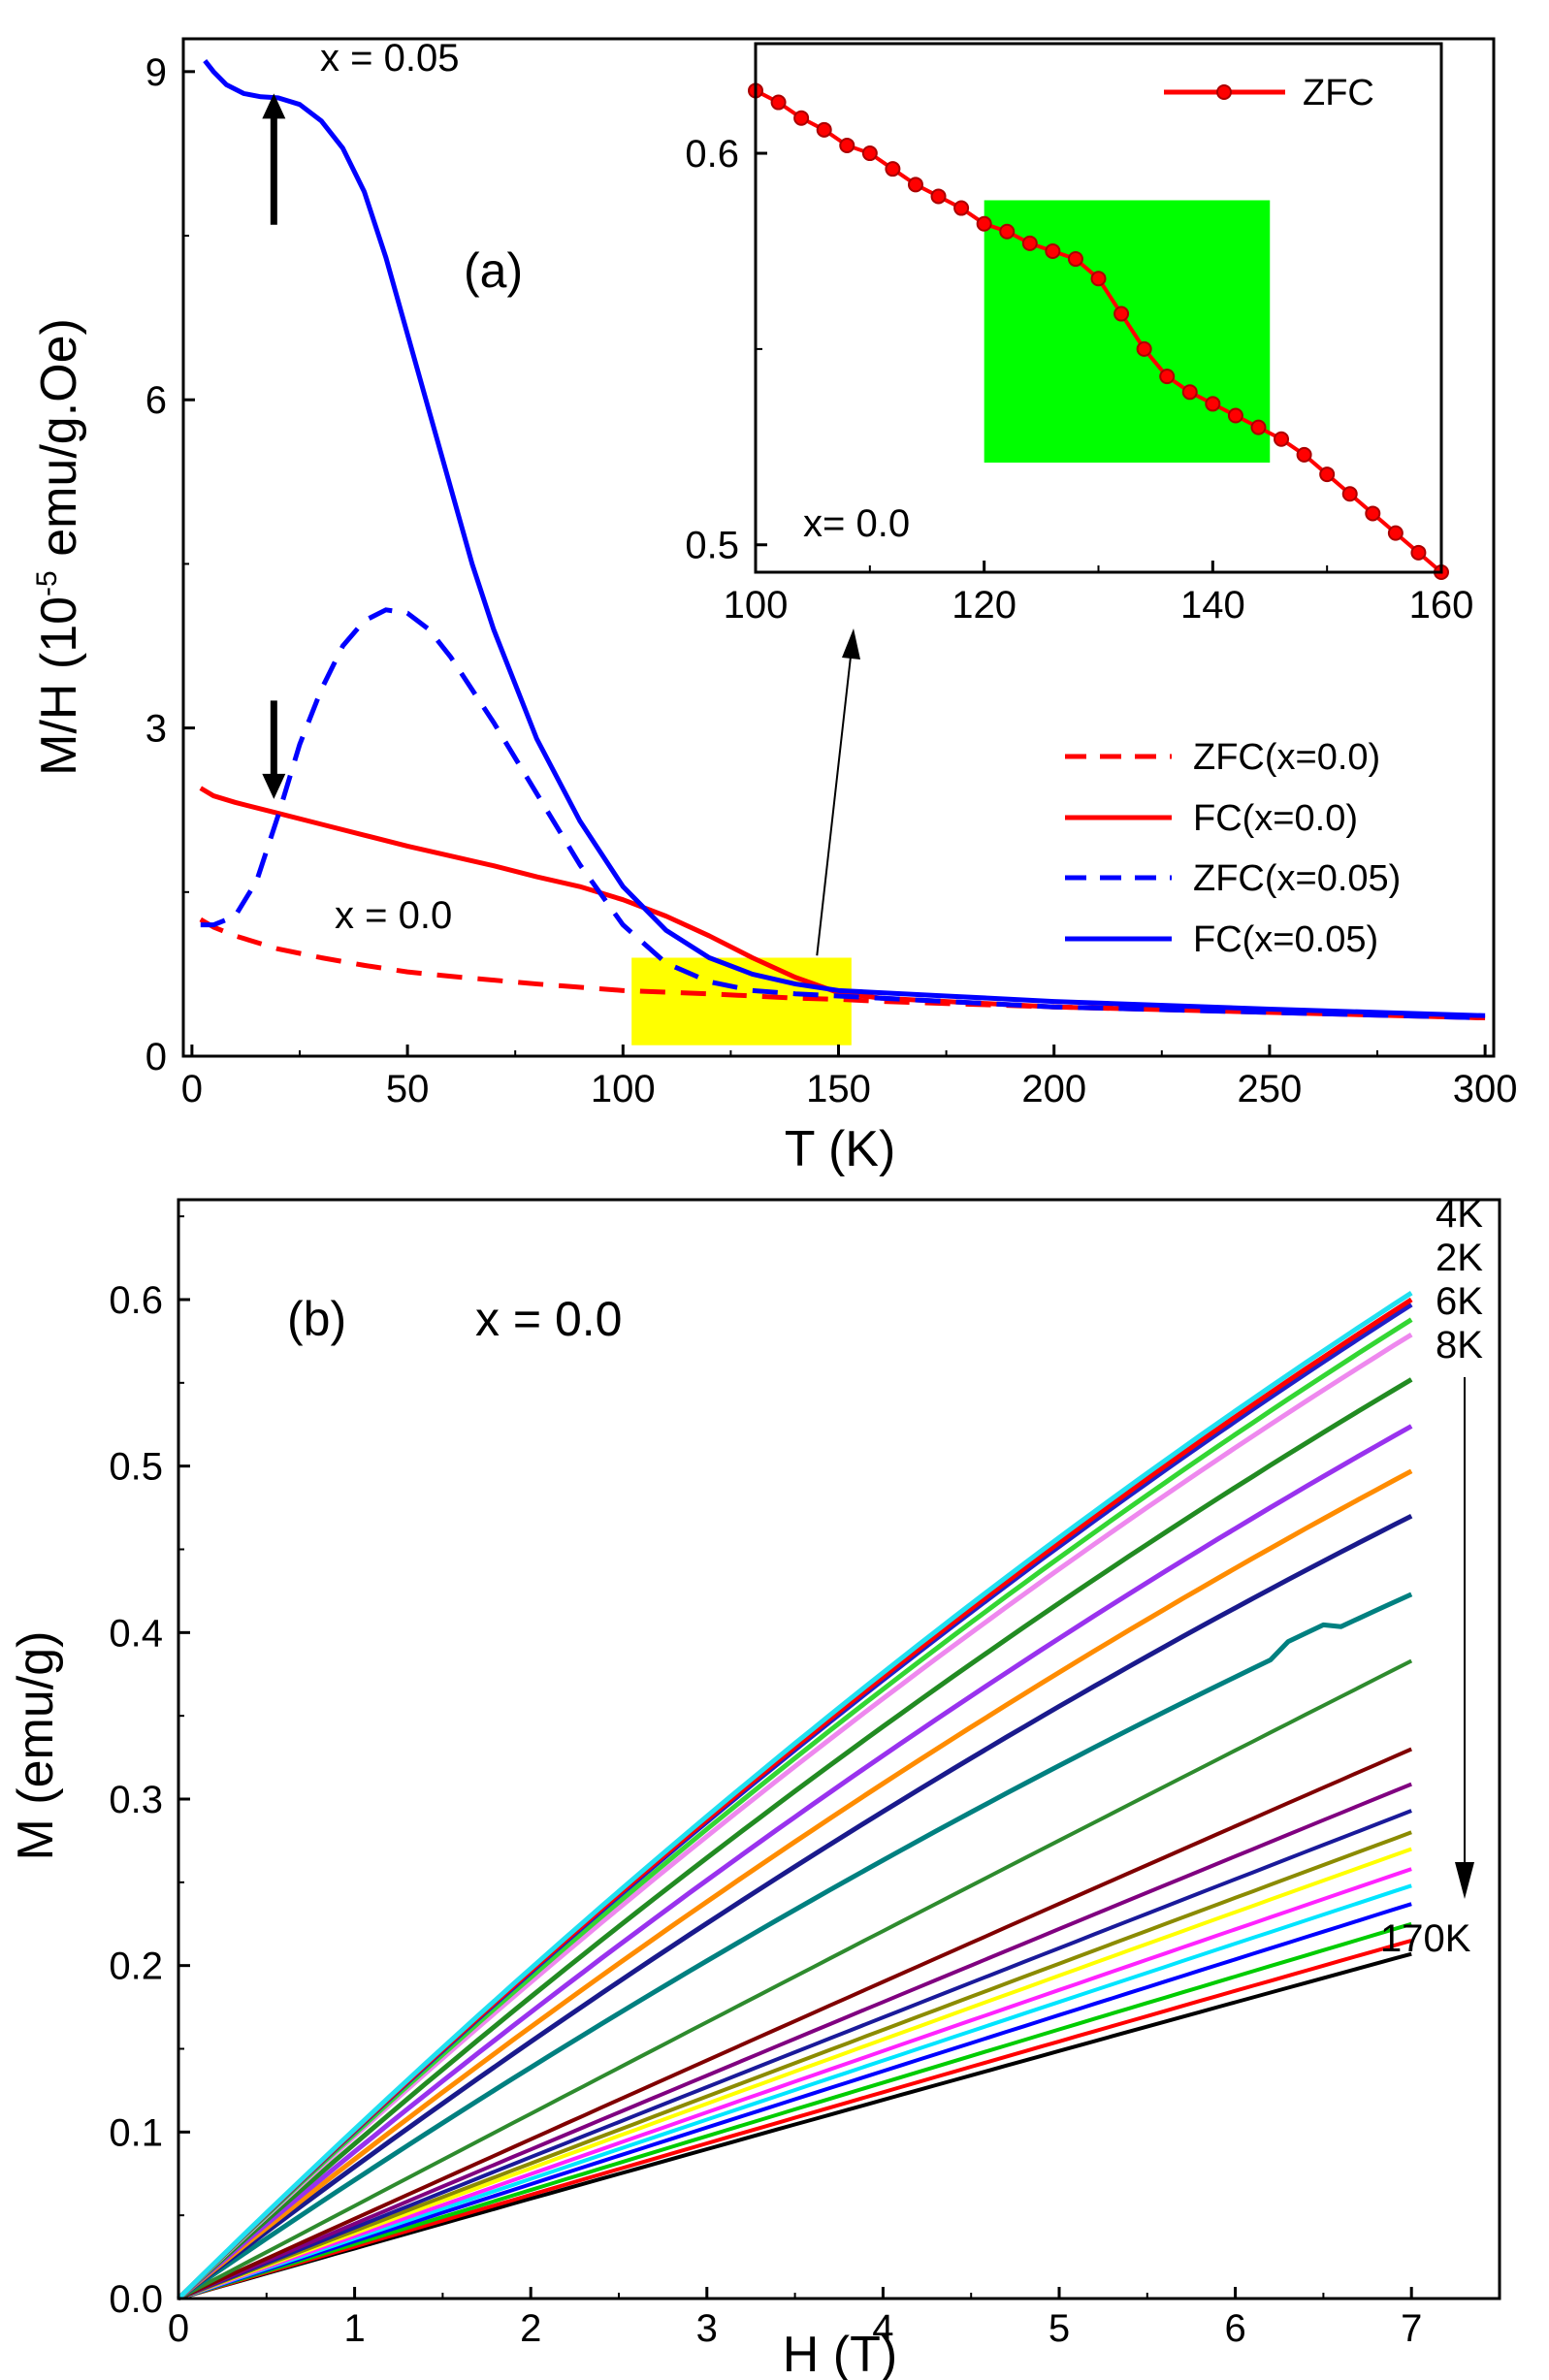  What do you see at coordinates (1485, 1089) in the screenshot?
I see `panel-a-xtick-label: 300` at bounding box center [1485, 1089].